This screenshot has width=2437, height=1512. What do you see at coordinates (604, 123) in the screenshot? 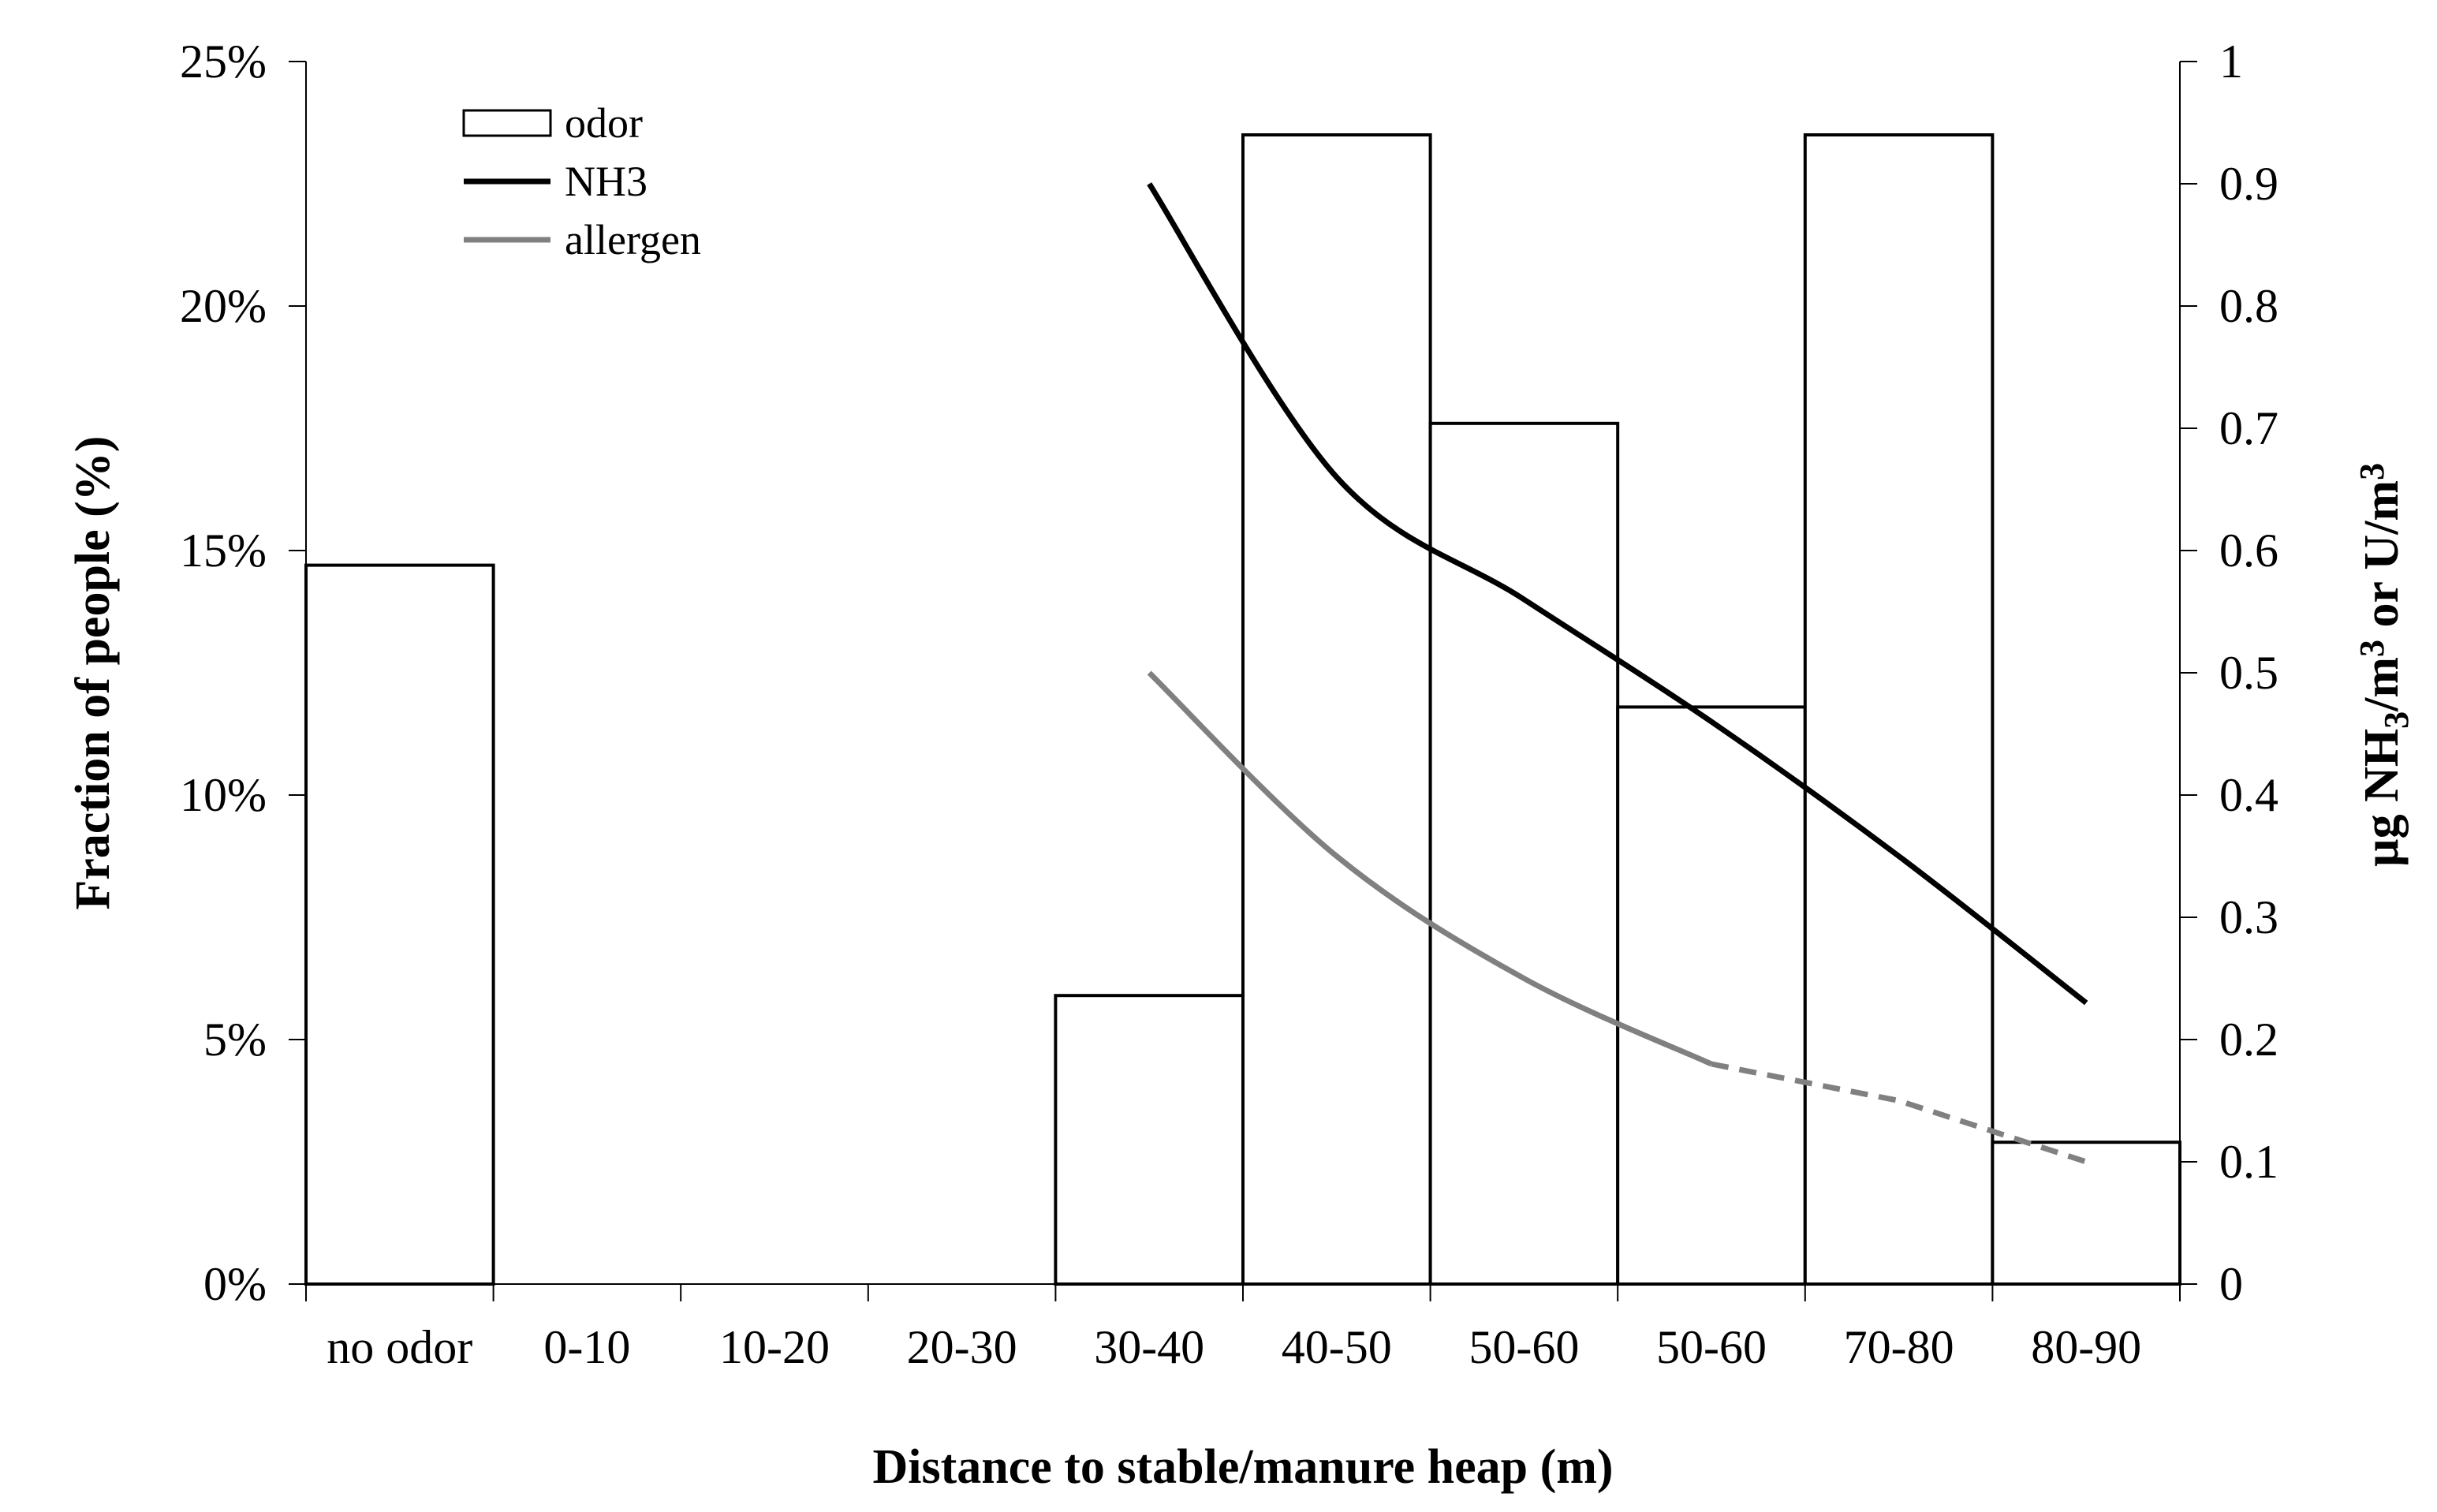
I see `legend-label-odor: odor` at bounding box center [604, 123].